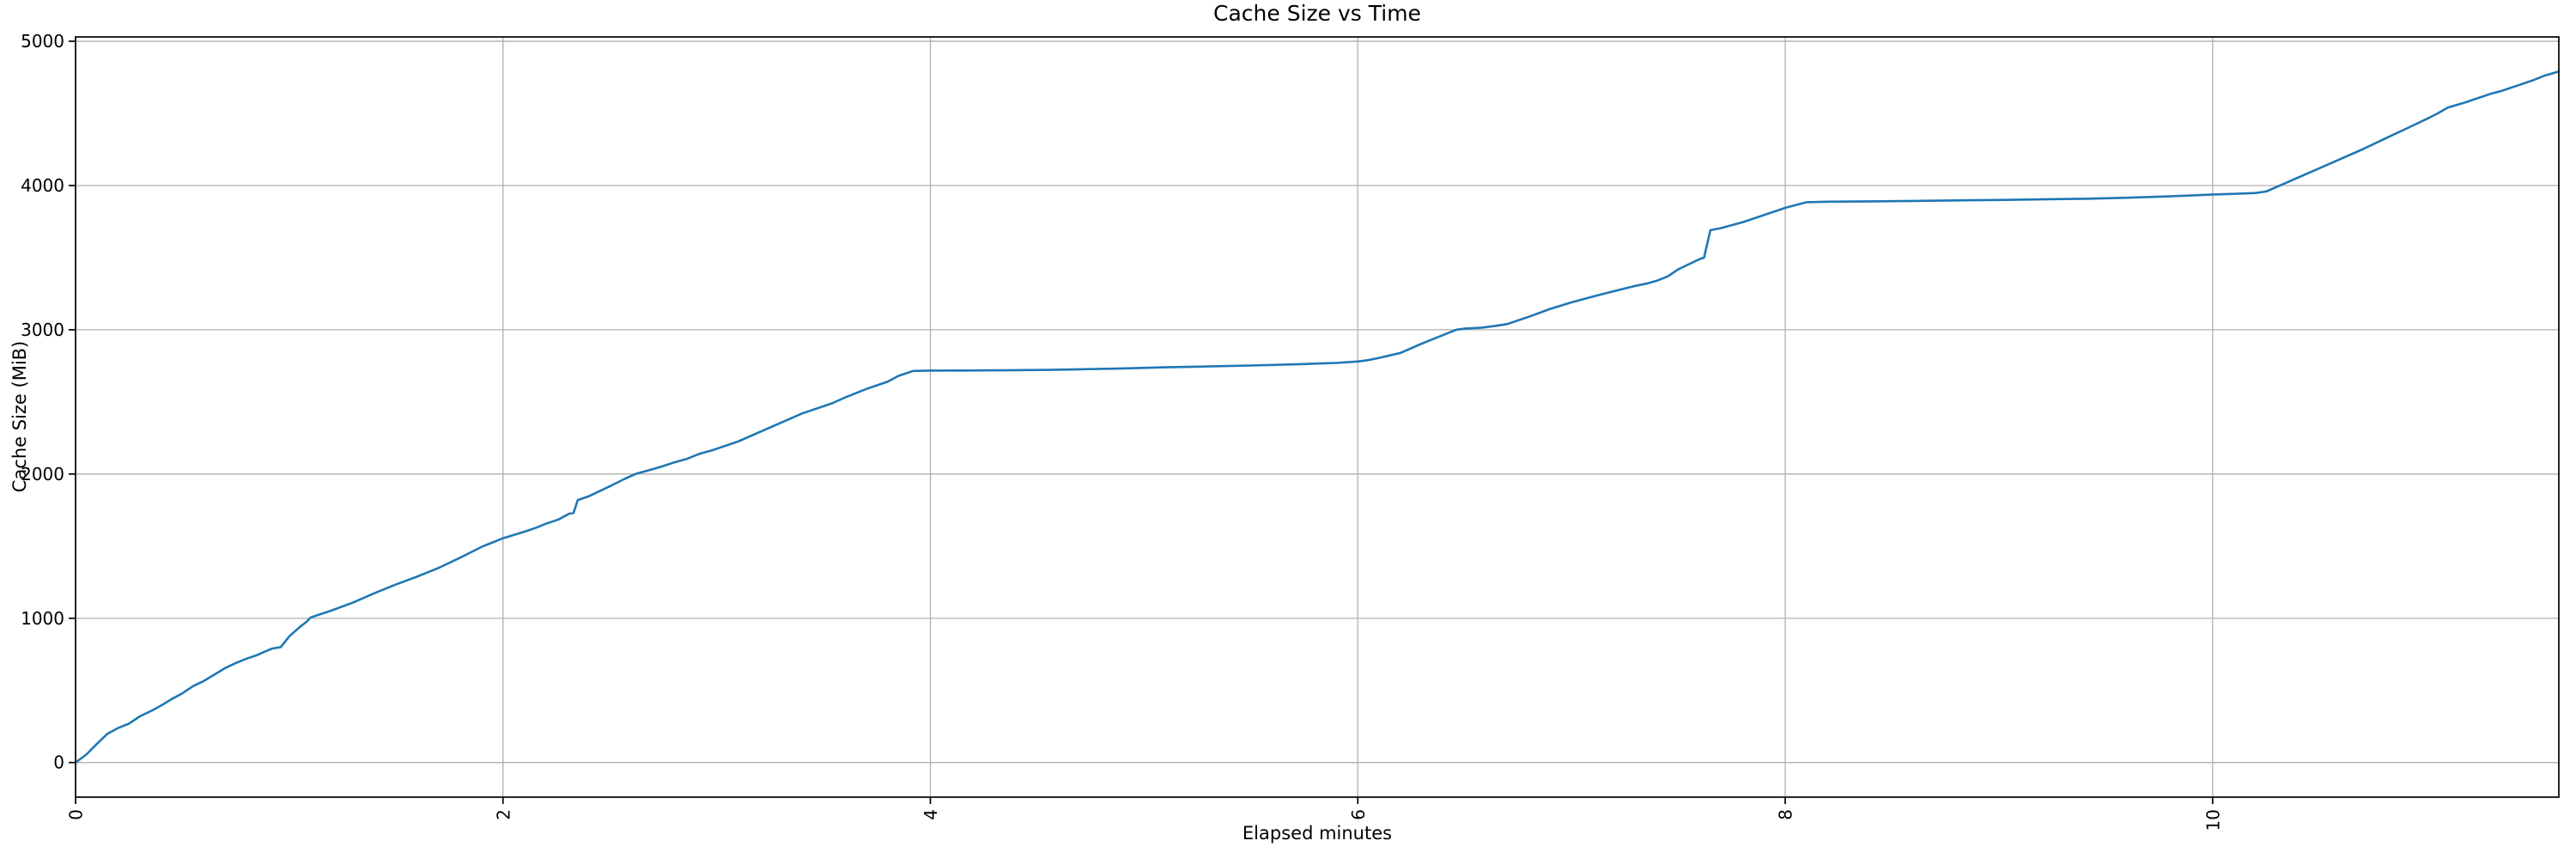  I want to click on y-tick-label: 2000, so click(42, 474).